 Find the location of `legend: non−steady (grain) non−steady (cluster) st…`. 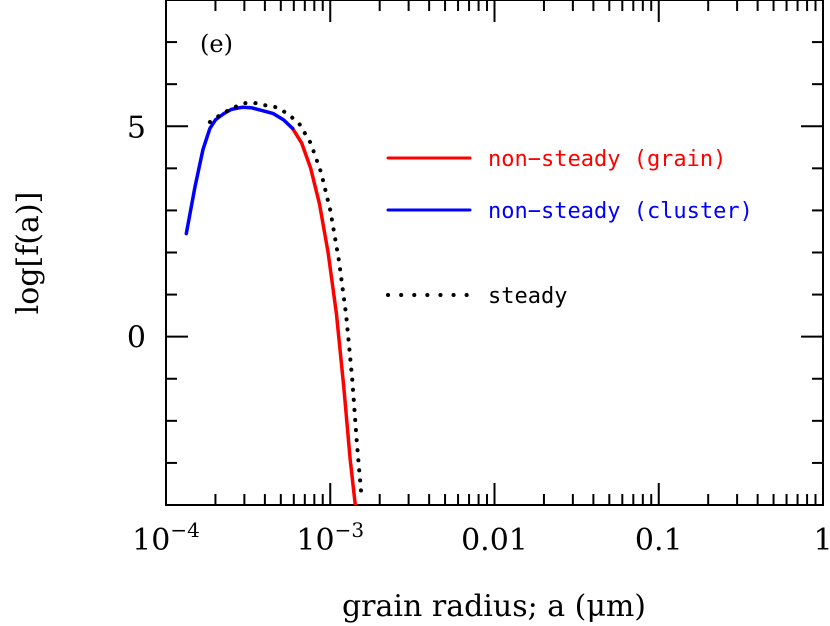

legend: non−steady (grain) non−steady (cluster) st… is located at coordinates (569, 228).